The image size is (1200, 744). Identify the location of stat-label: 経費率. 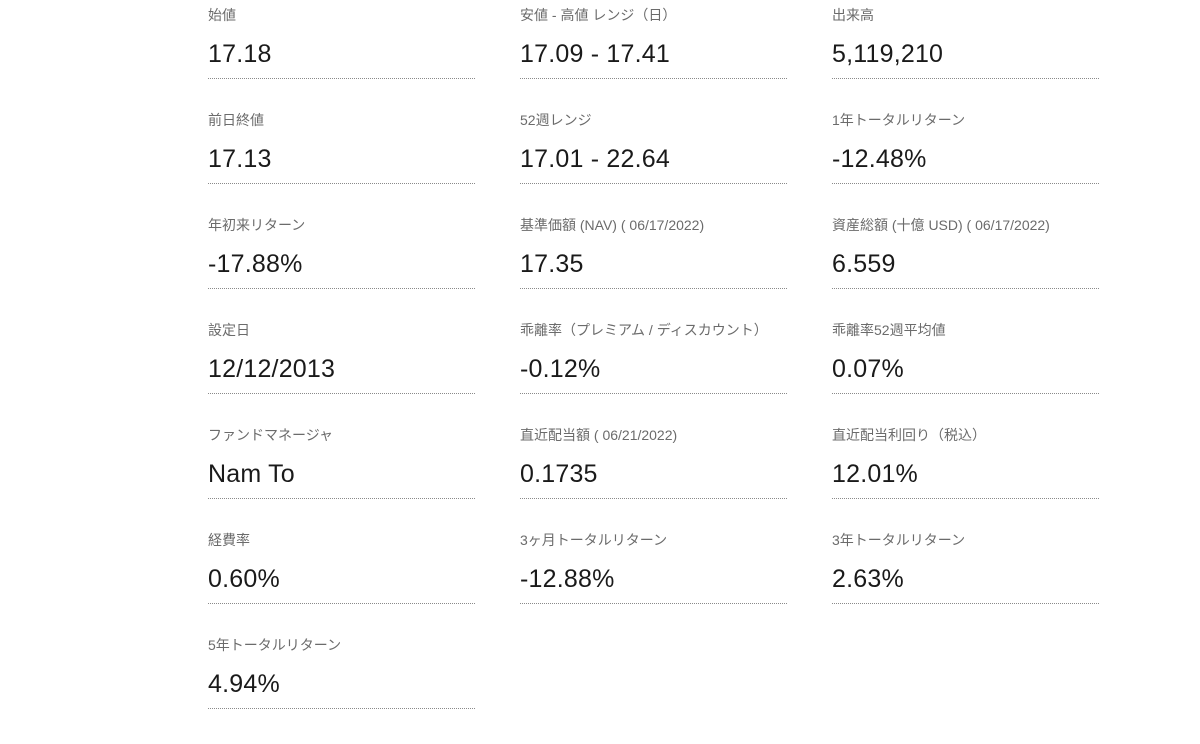
(229, 540).